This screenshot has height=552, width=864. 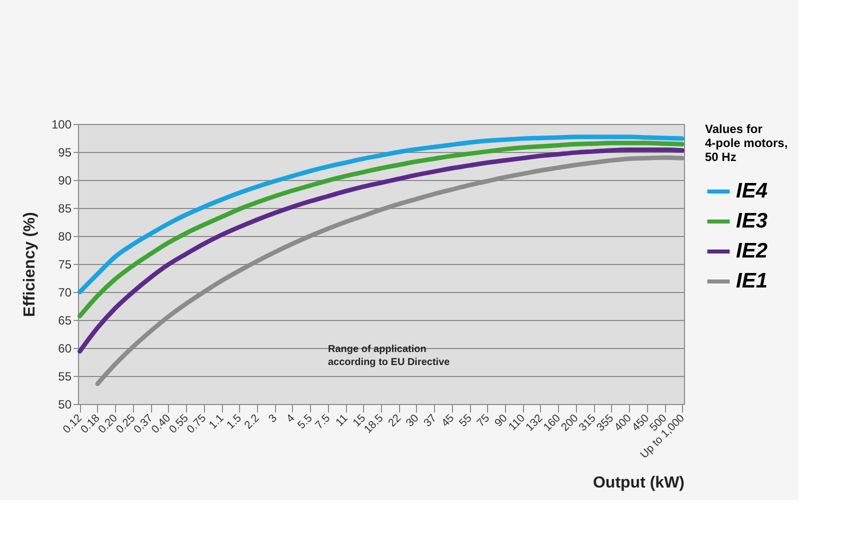 What do you see at coordinates (395, 421) in the screenshot?
I see `x-tick-label: 22` at bounding box center [395, 421].